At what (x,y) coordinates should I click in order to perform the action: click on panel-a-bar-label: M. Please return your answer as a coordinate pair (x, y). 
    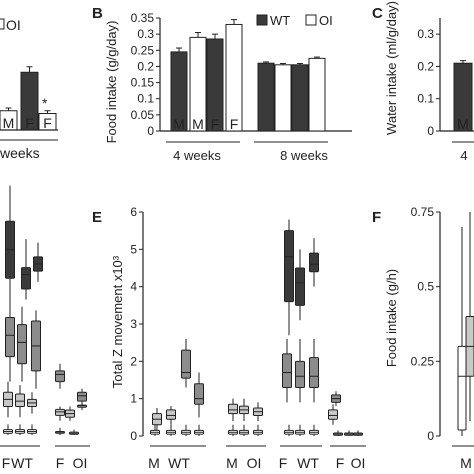
    Looking at the image, I should click on (9, 123).